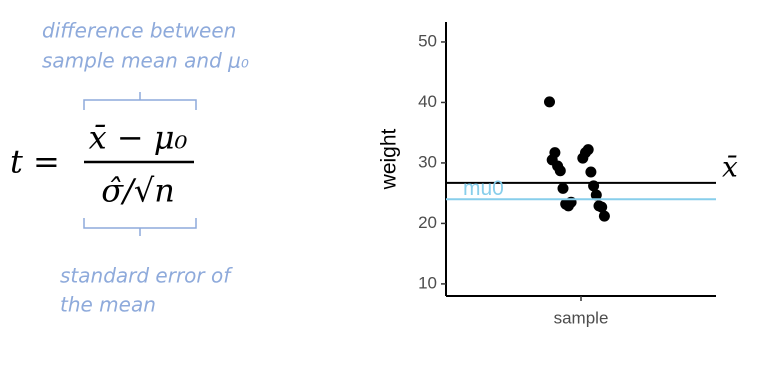 The image size is (775, 377). Describe the element at coordinates (35, 162) in the screenshot. I see `formula-lhs: t =` at that location.